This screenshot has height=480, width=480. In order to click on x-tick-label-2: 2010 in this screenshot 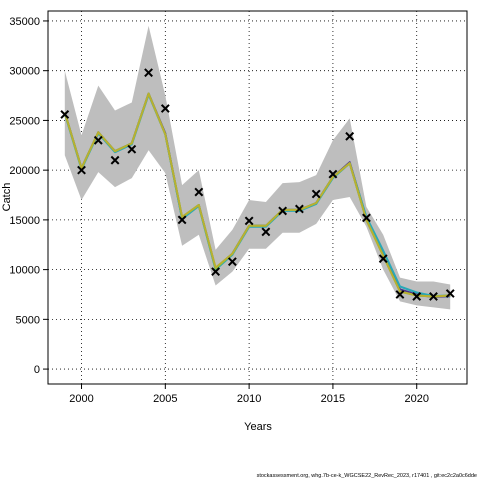, I will do `click(249, 399)`.